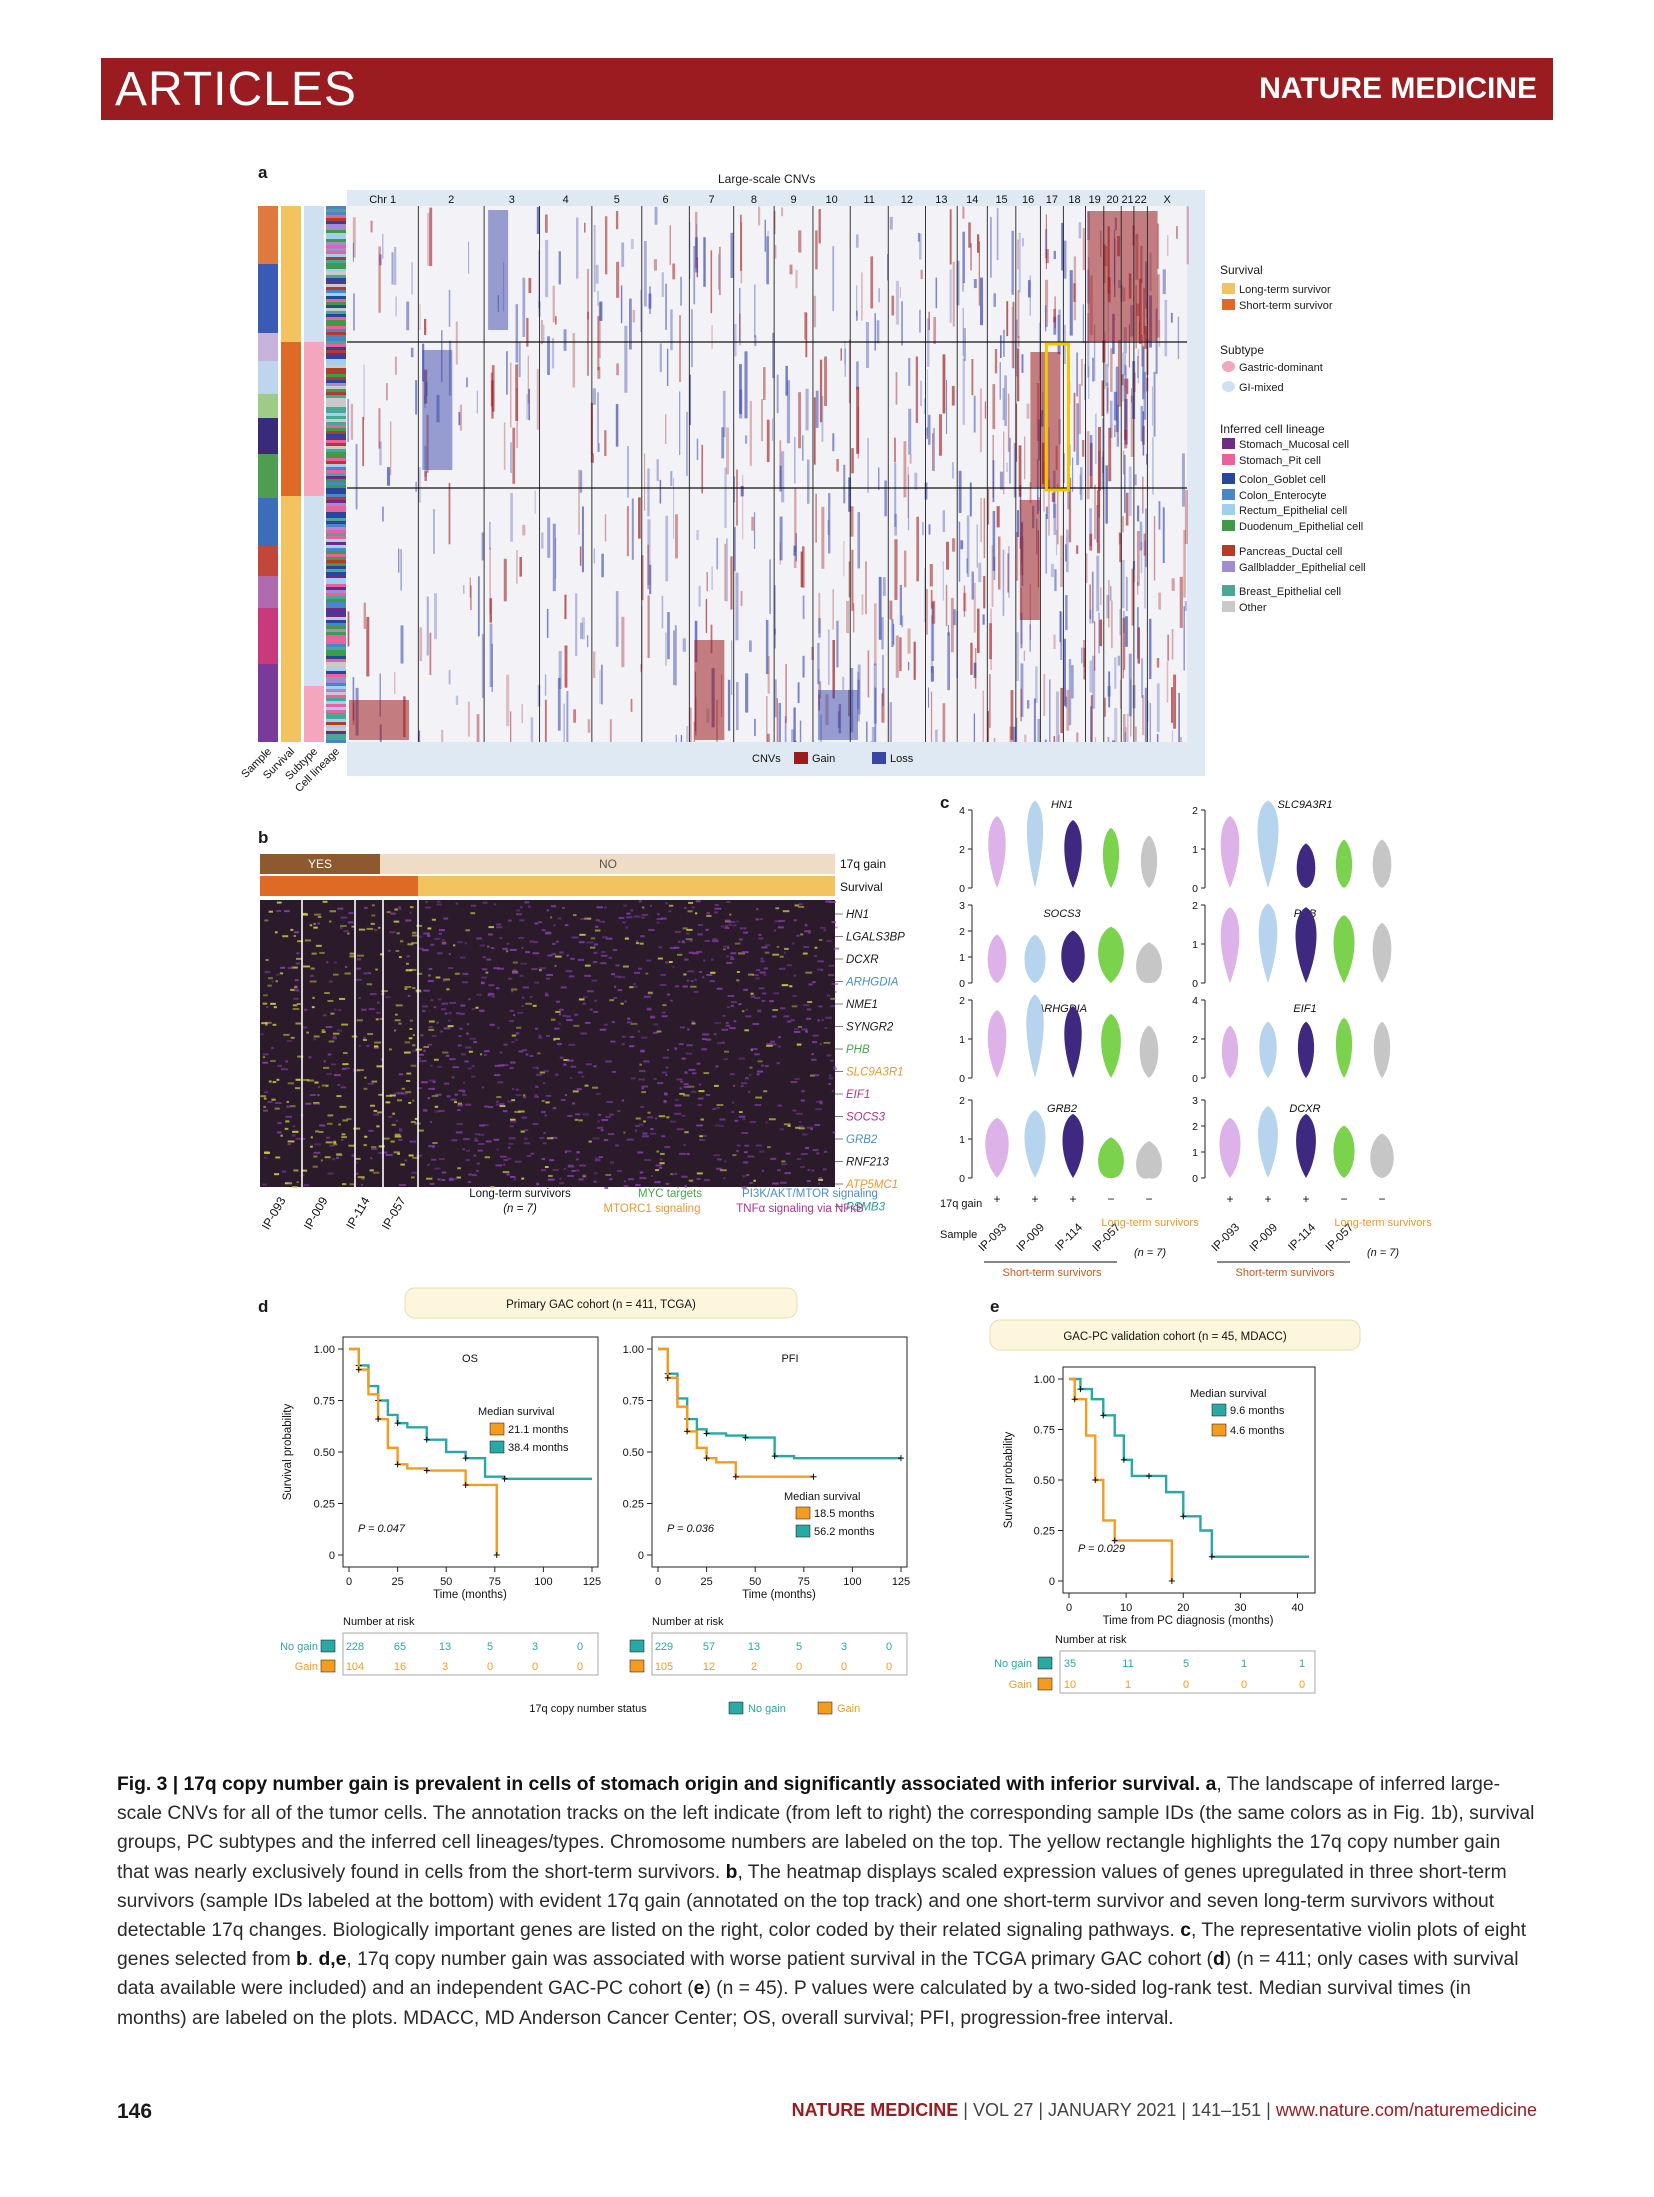 The image size is (1654, 2197). I want to click on long-term-label: Long-term survivors, so click(1150, 1223).